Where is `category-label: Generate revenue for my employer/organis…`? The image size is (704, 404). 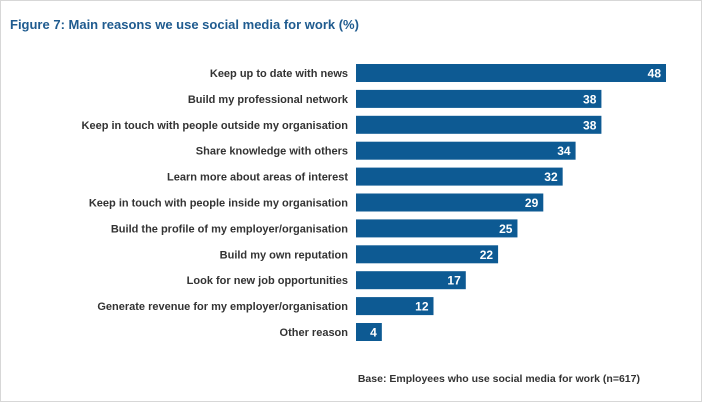
category-label: Generate revenue for my employer/organis… is located at coordinates (222, 307).